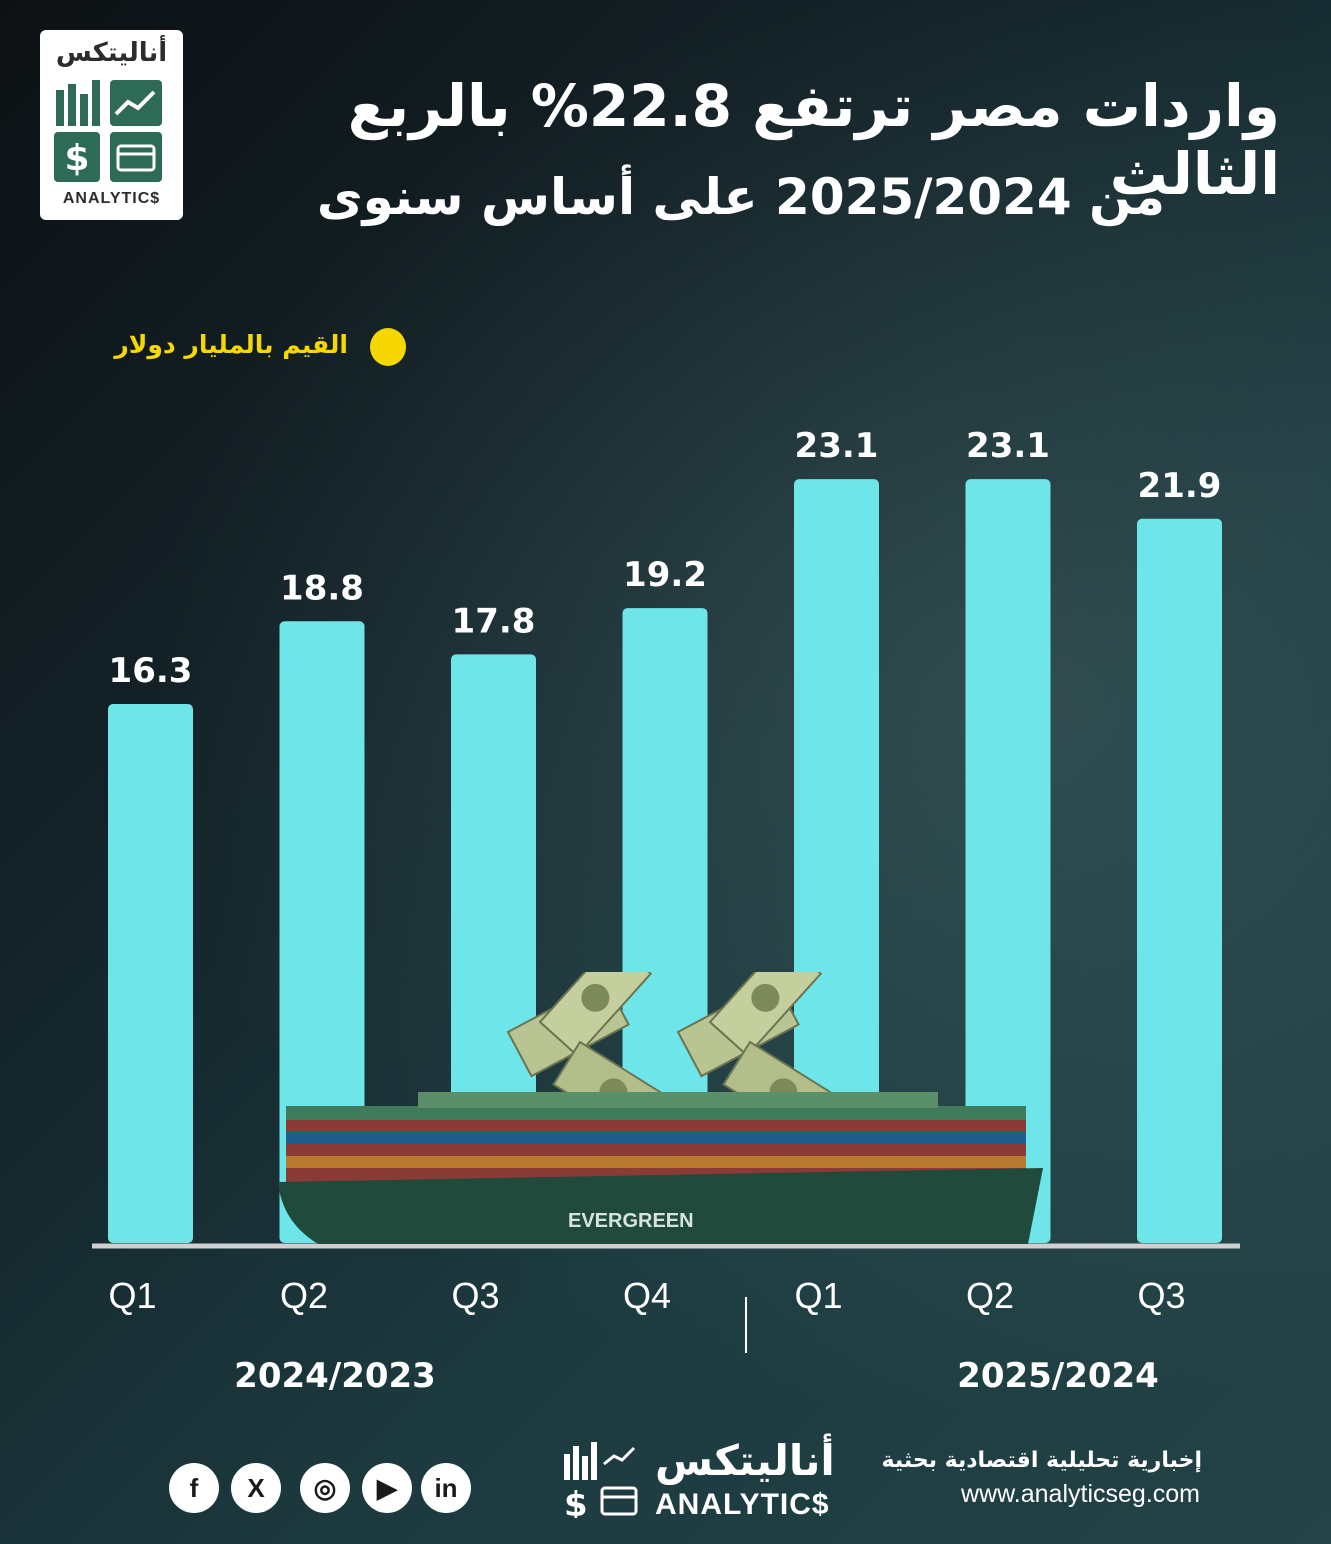 Image resolution: width=1331 pixels, height=1544 pixels. I want to click on logo-name-ar: أناليتكس, so click(111, 53).